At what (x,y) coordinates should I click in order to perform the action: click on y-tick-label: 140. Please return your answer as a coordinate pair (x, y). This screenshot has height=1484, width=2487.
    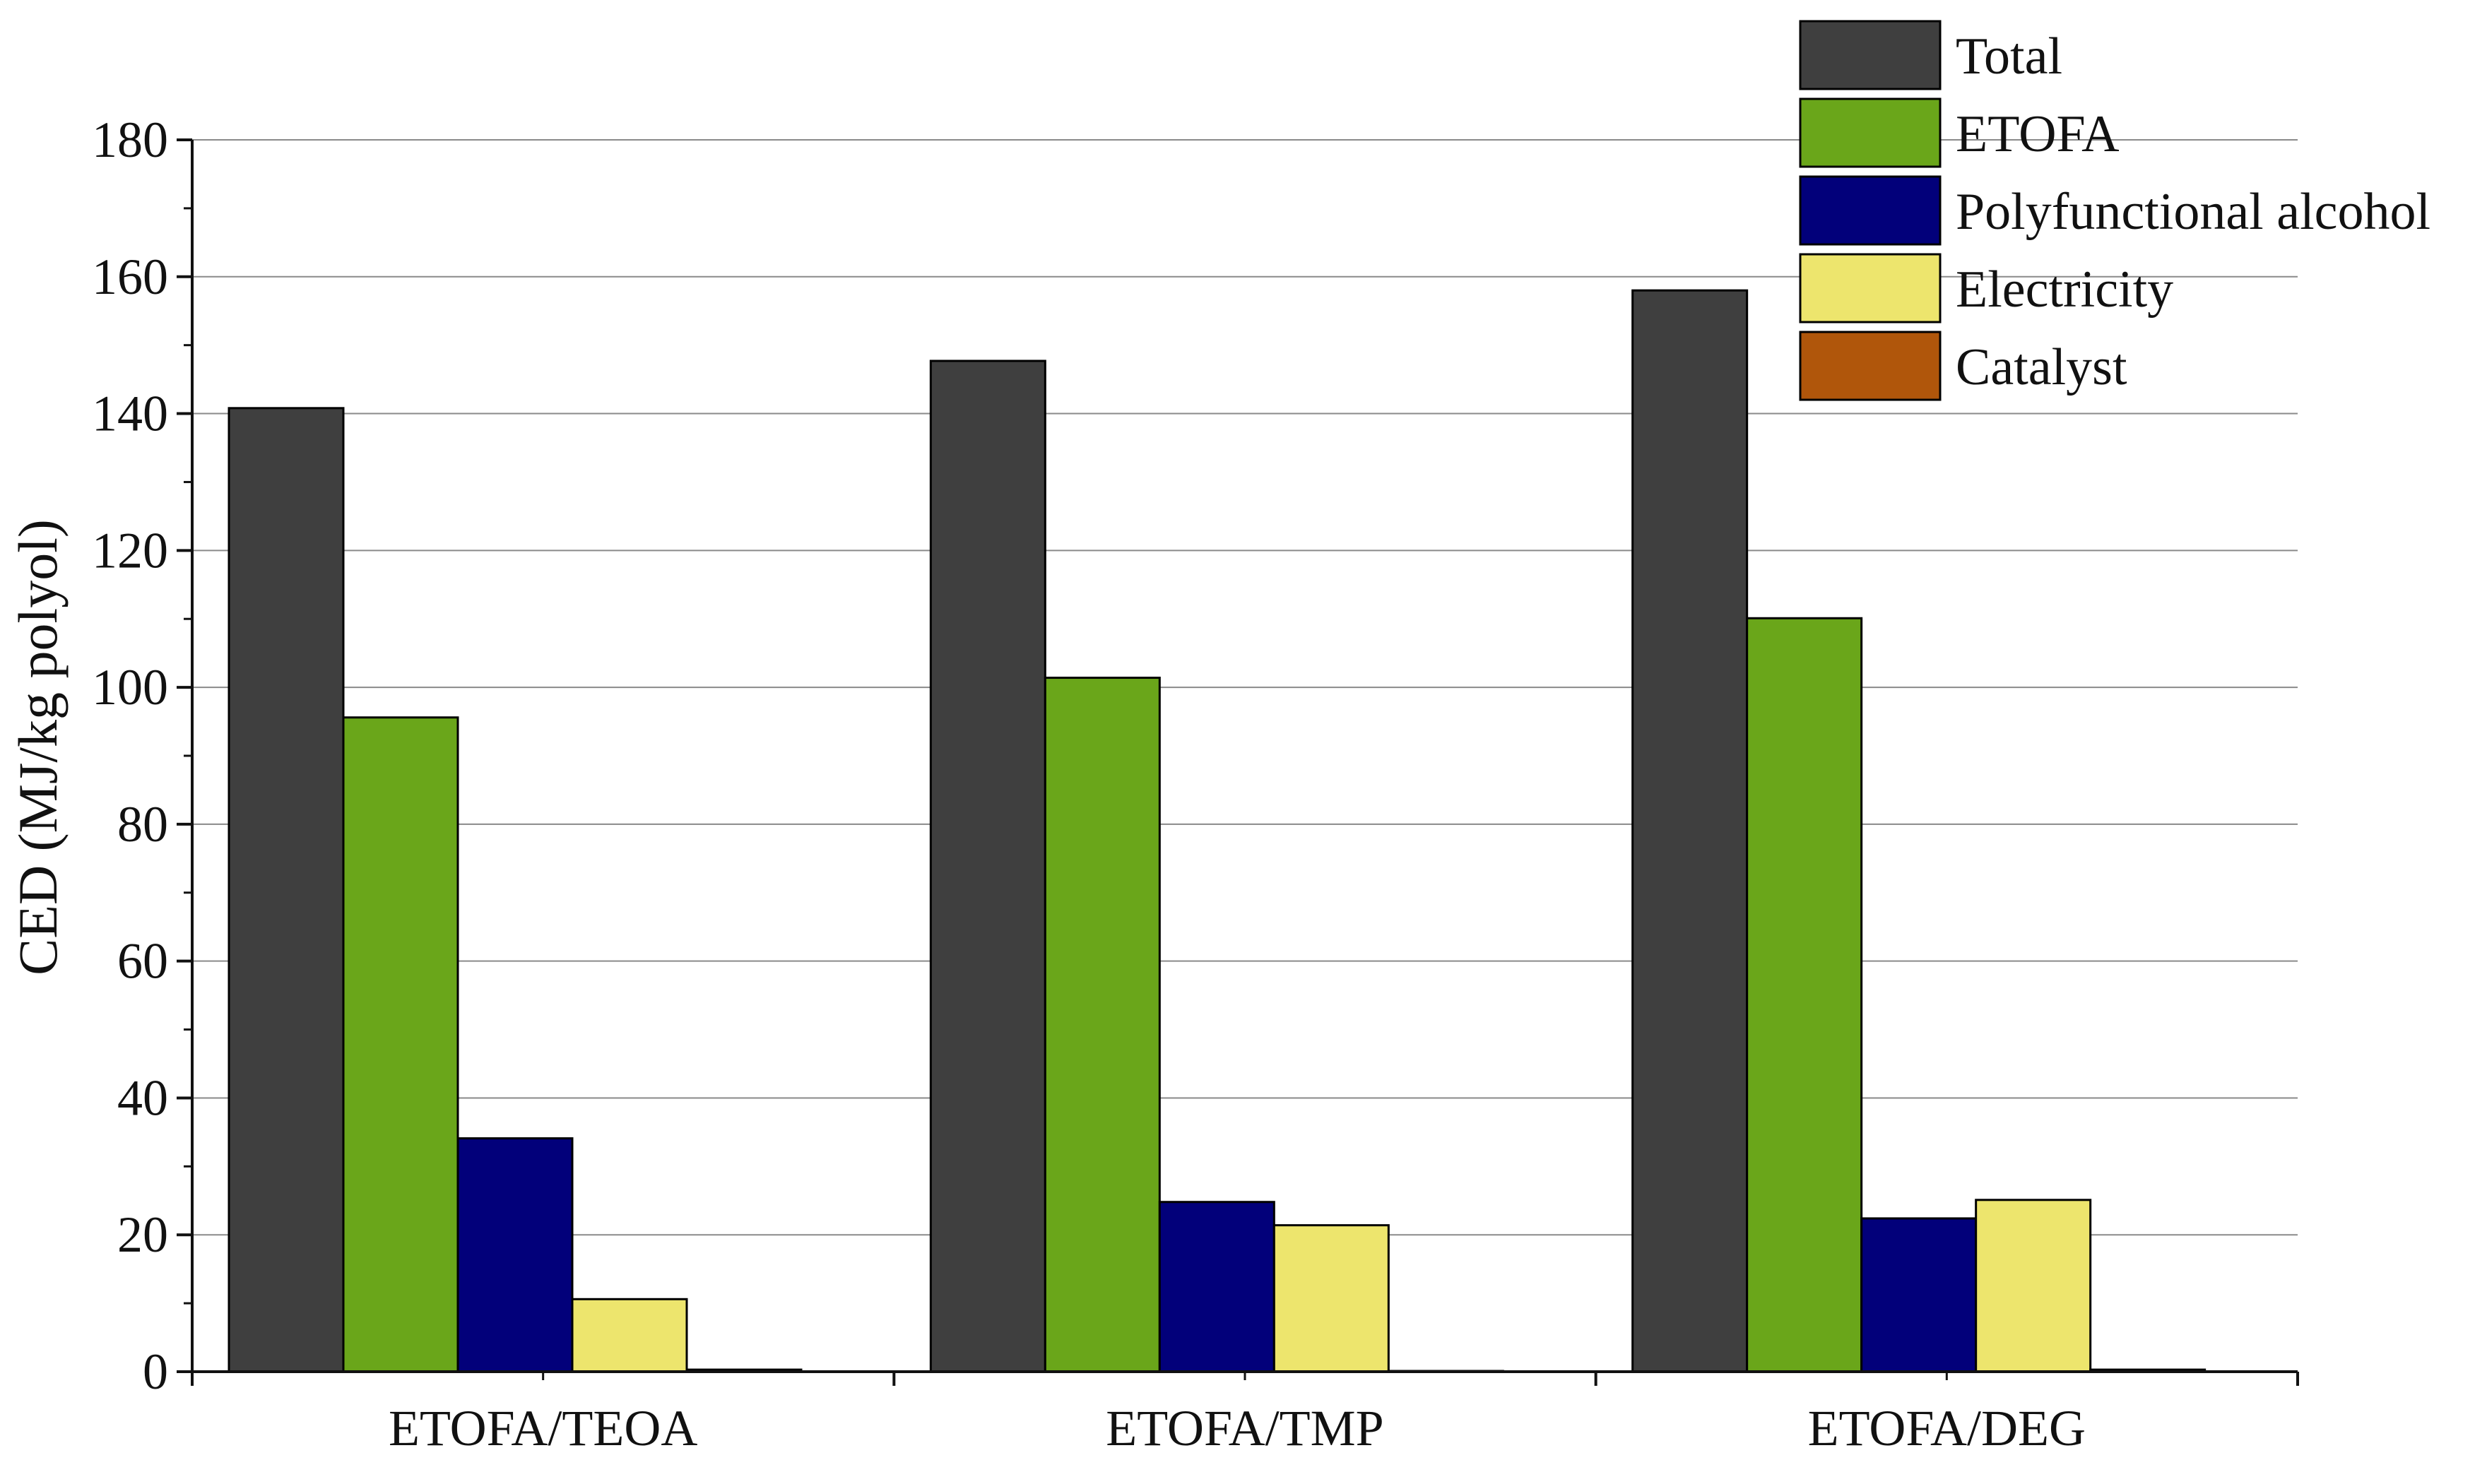
    Looking at the image, I should click on (130, 414).